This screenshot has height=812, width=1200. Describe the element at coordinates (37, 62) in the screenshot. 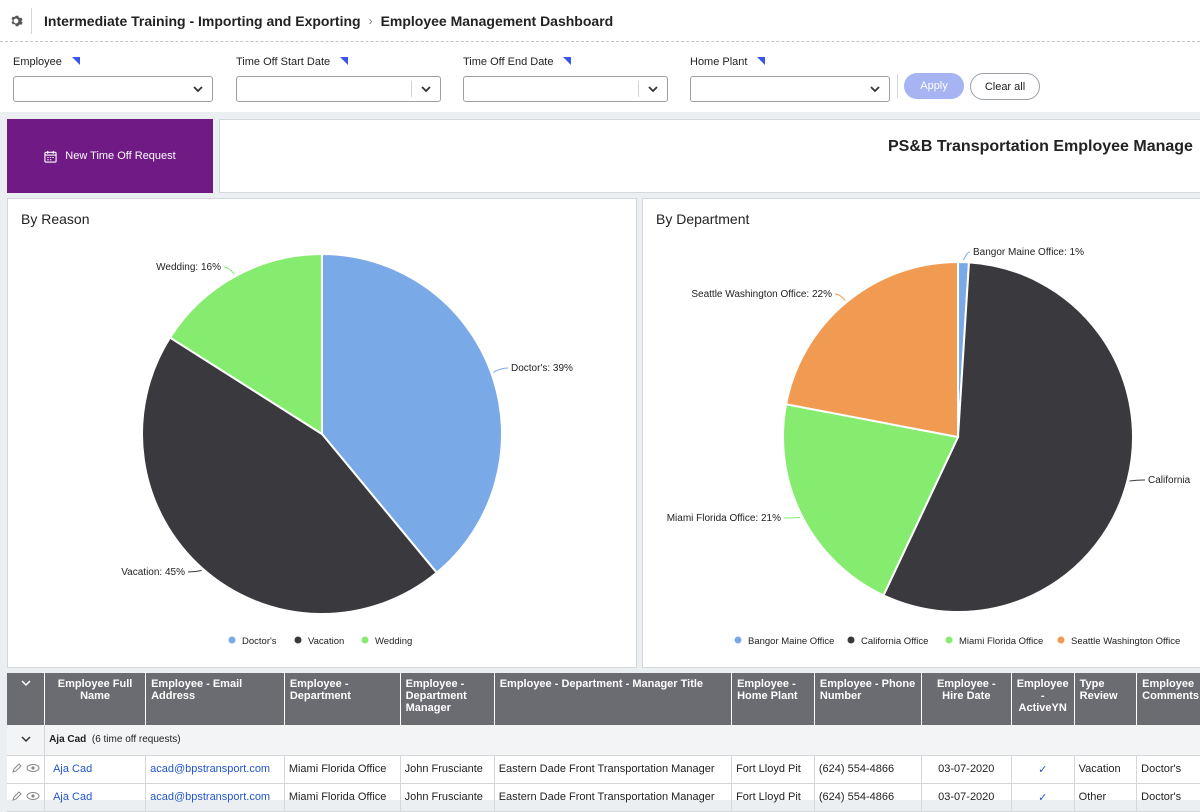

I see `employee-filter-label: Employee` at that location.